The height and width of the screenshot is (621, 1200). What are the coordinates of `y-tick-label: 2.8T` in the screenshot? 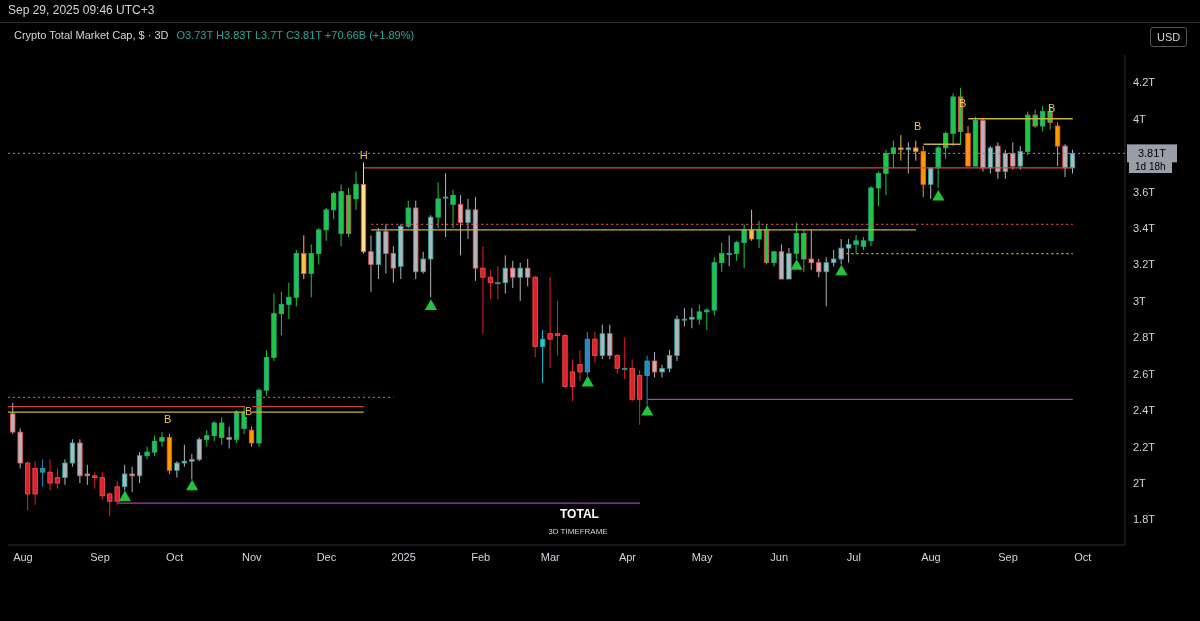 It's located at (1144, 337).